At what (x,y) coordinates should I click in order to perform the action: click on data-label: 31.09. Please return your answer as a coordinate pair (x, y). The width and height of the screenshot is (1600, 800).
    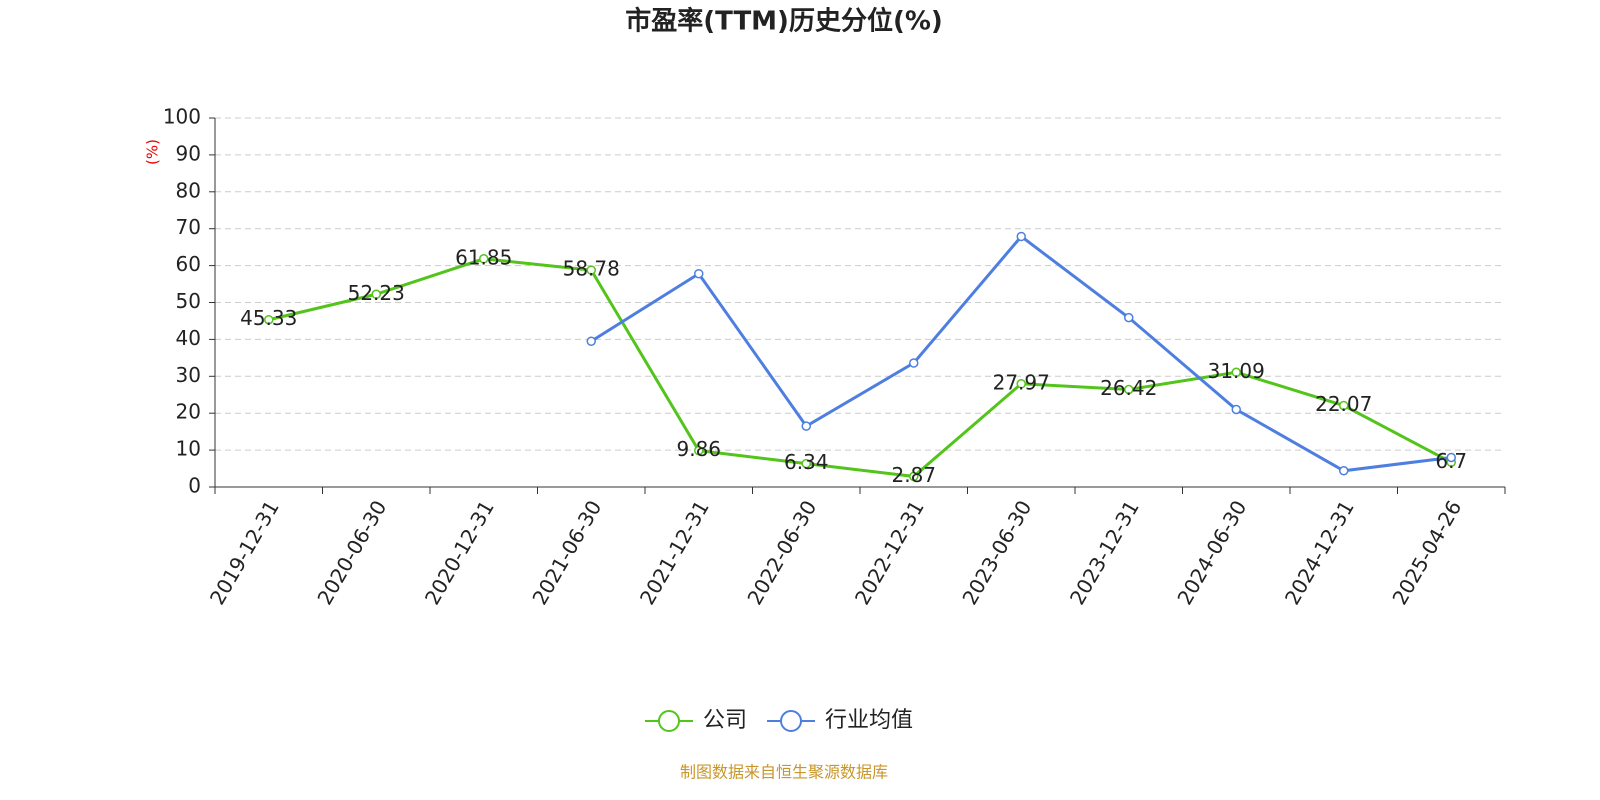
    Looking at the image, I should click on (1236, 371).